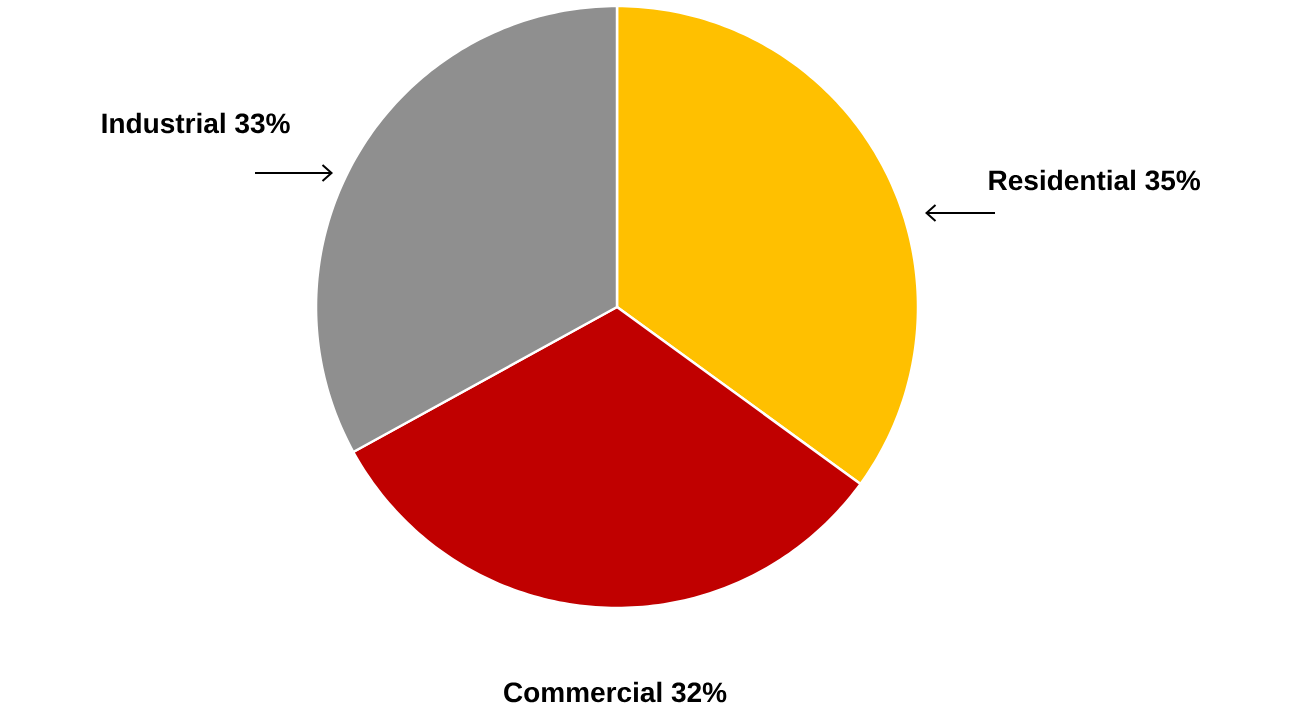 The height and width of the screenshot is (716, 1304). What do you see at coordinates (1172, 180) in the screenshot?
I see `data-label: 35%` at bounding box center [1172, 180].